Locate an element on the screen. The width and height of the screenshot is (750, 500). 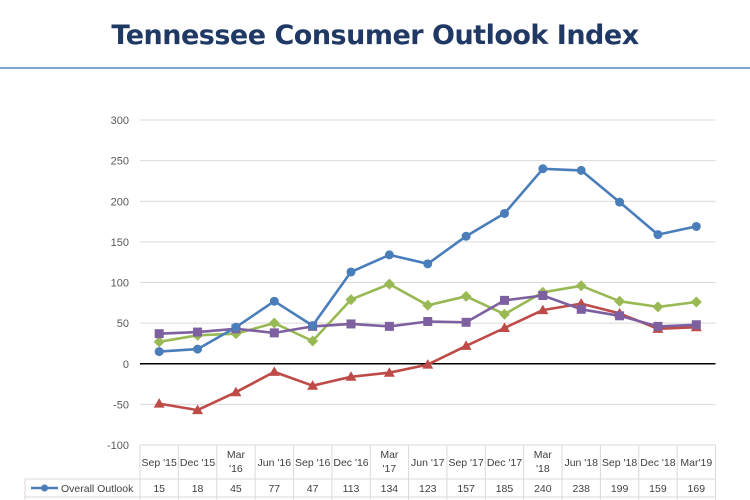
table-value-cell: 159 is located at coordinates (658, 489).